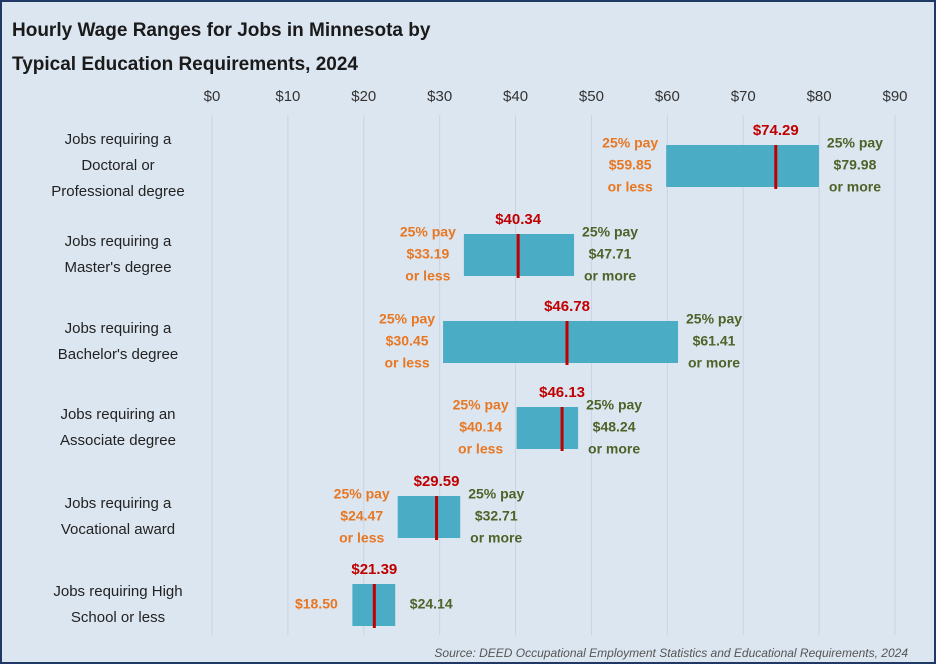 This screenshot has height=664, width=936. What do you see at coordinates (630, 165) in the screenshot?
I see `low-label: $59.85` at bounding box center [630, 165].